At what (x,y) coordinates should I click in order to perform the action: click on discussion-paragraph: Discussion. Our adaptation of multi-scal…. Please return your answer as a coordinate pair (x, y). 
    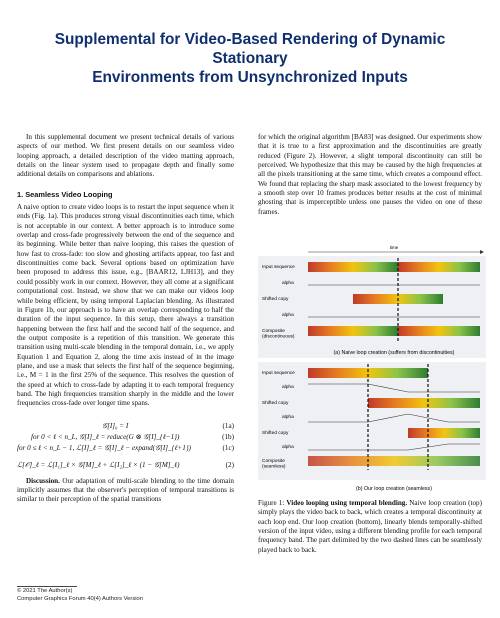
    Looking at the image, I should click on (125, 491).